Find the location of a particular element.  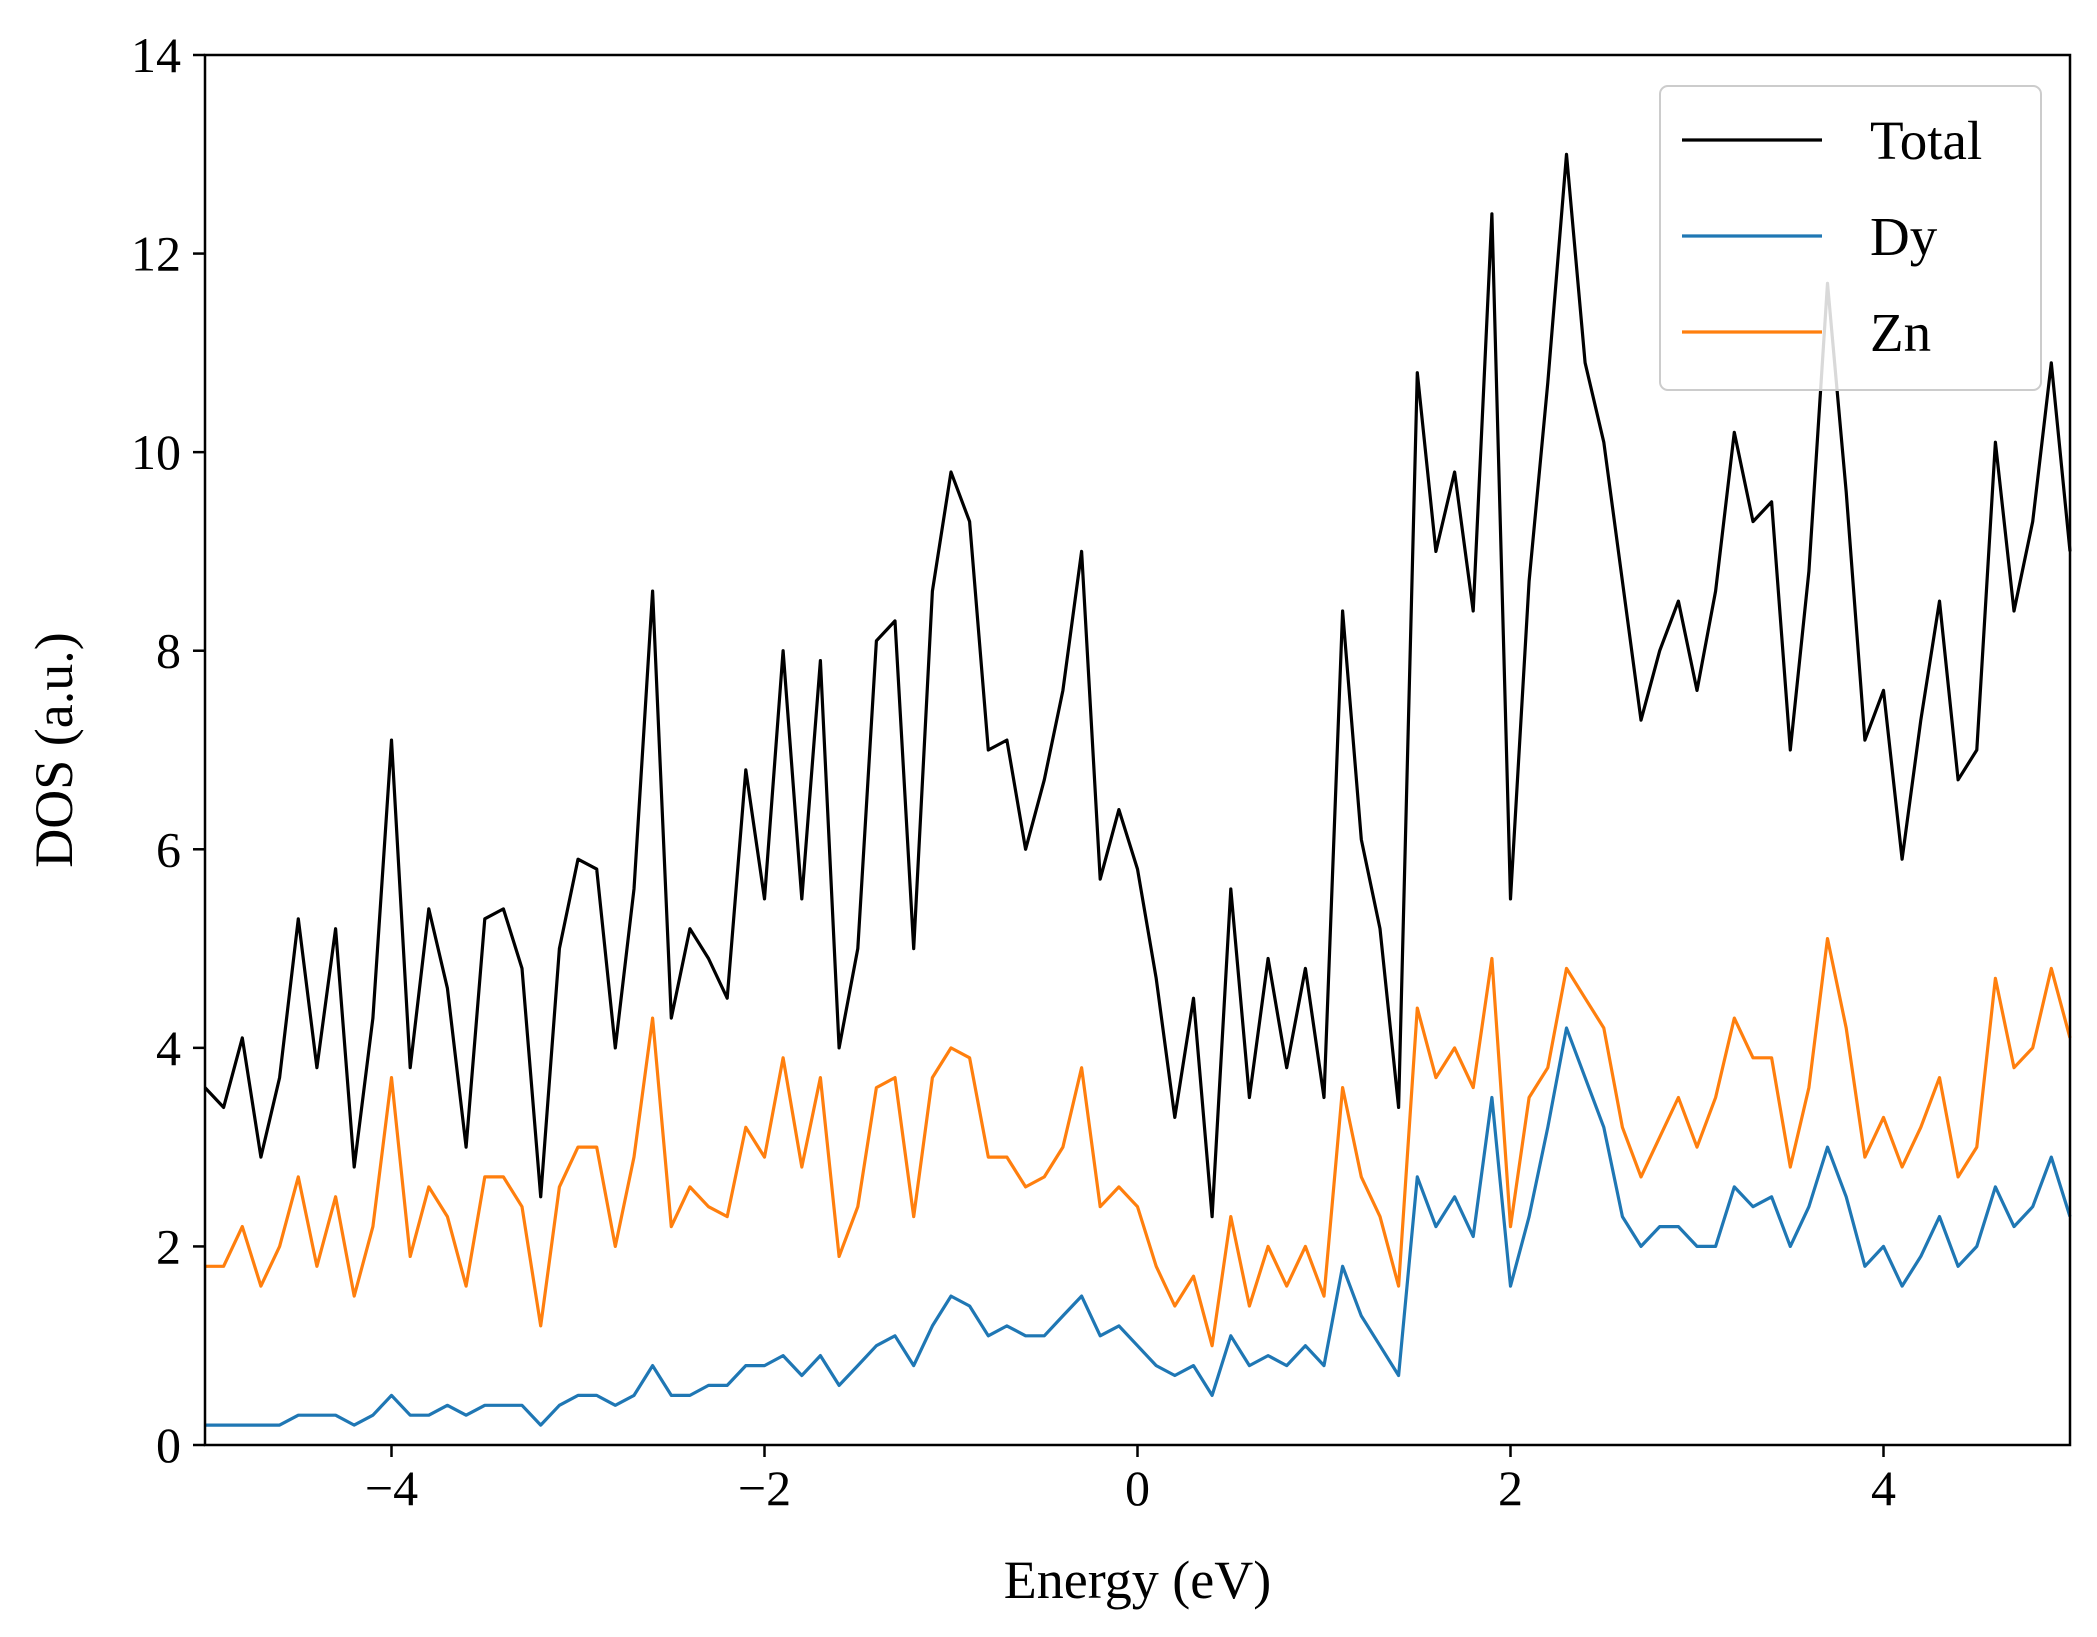

y-tick-label: 8 is located at coordinates (168, 651).